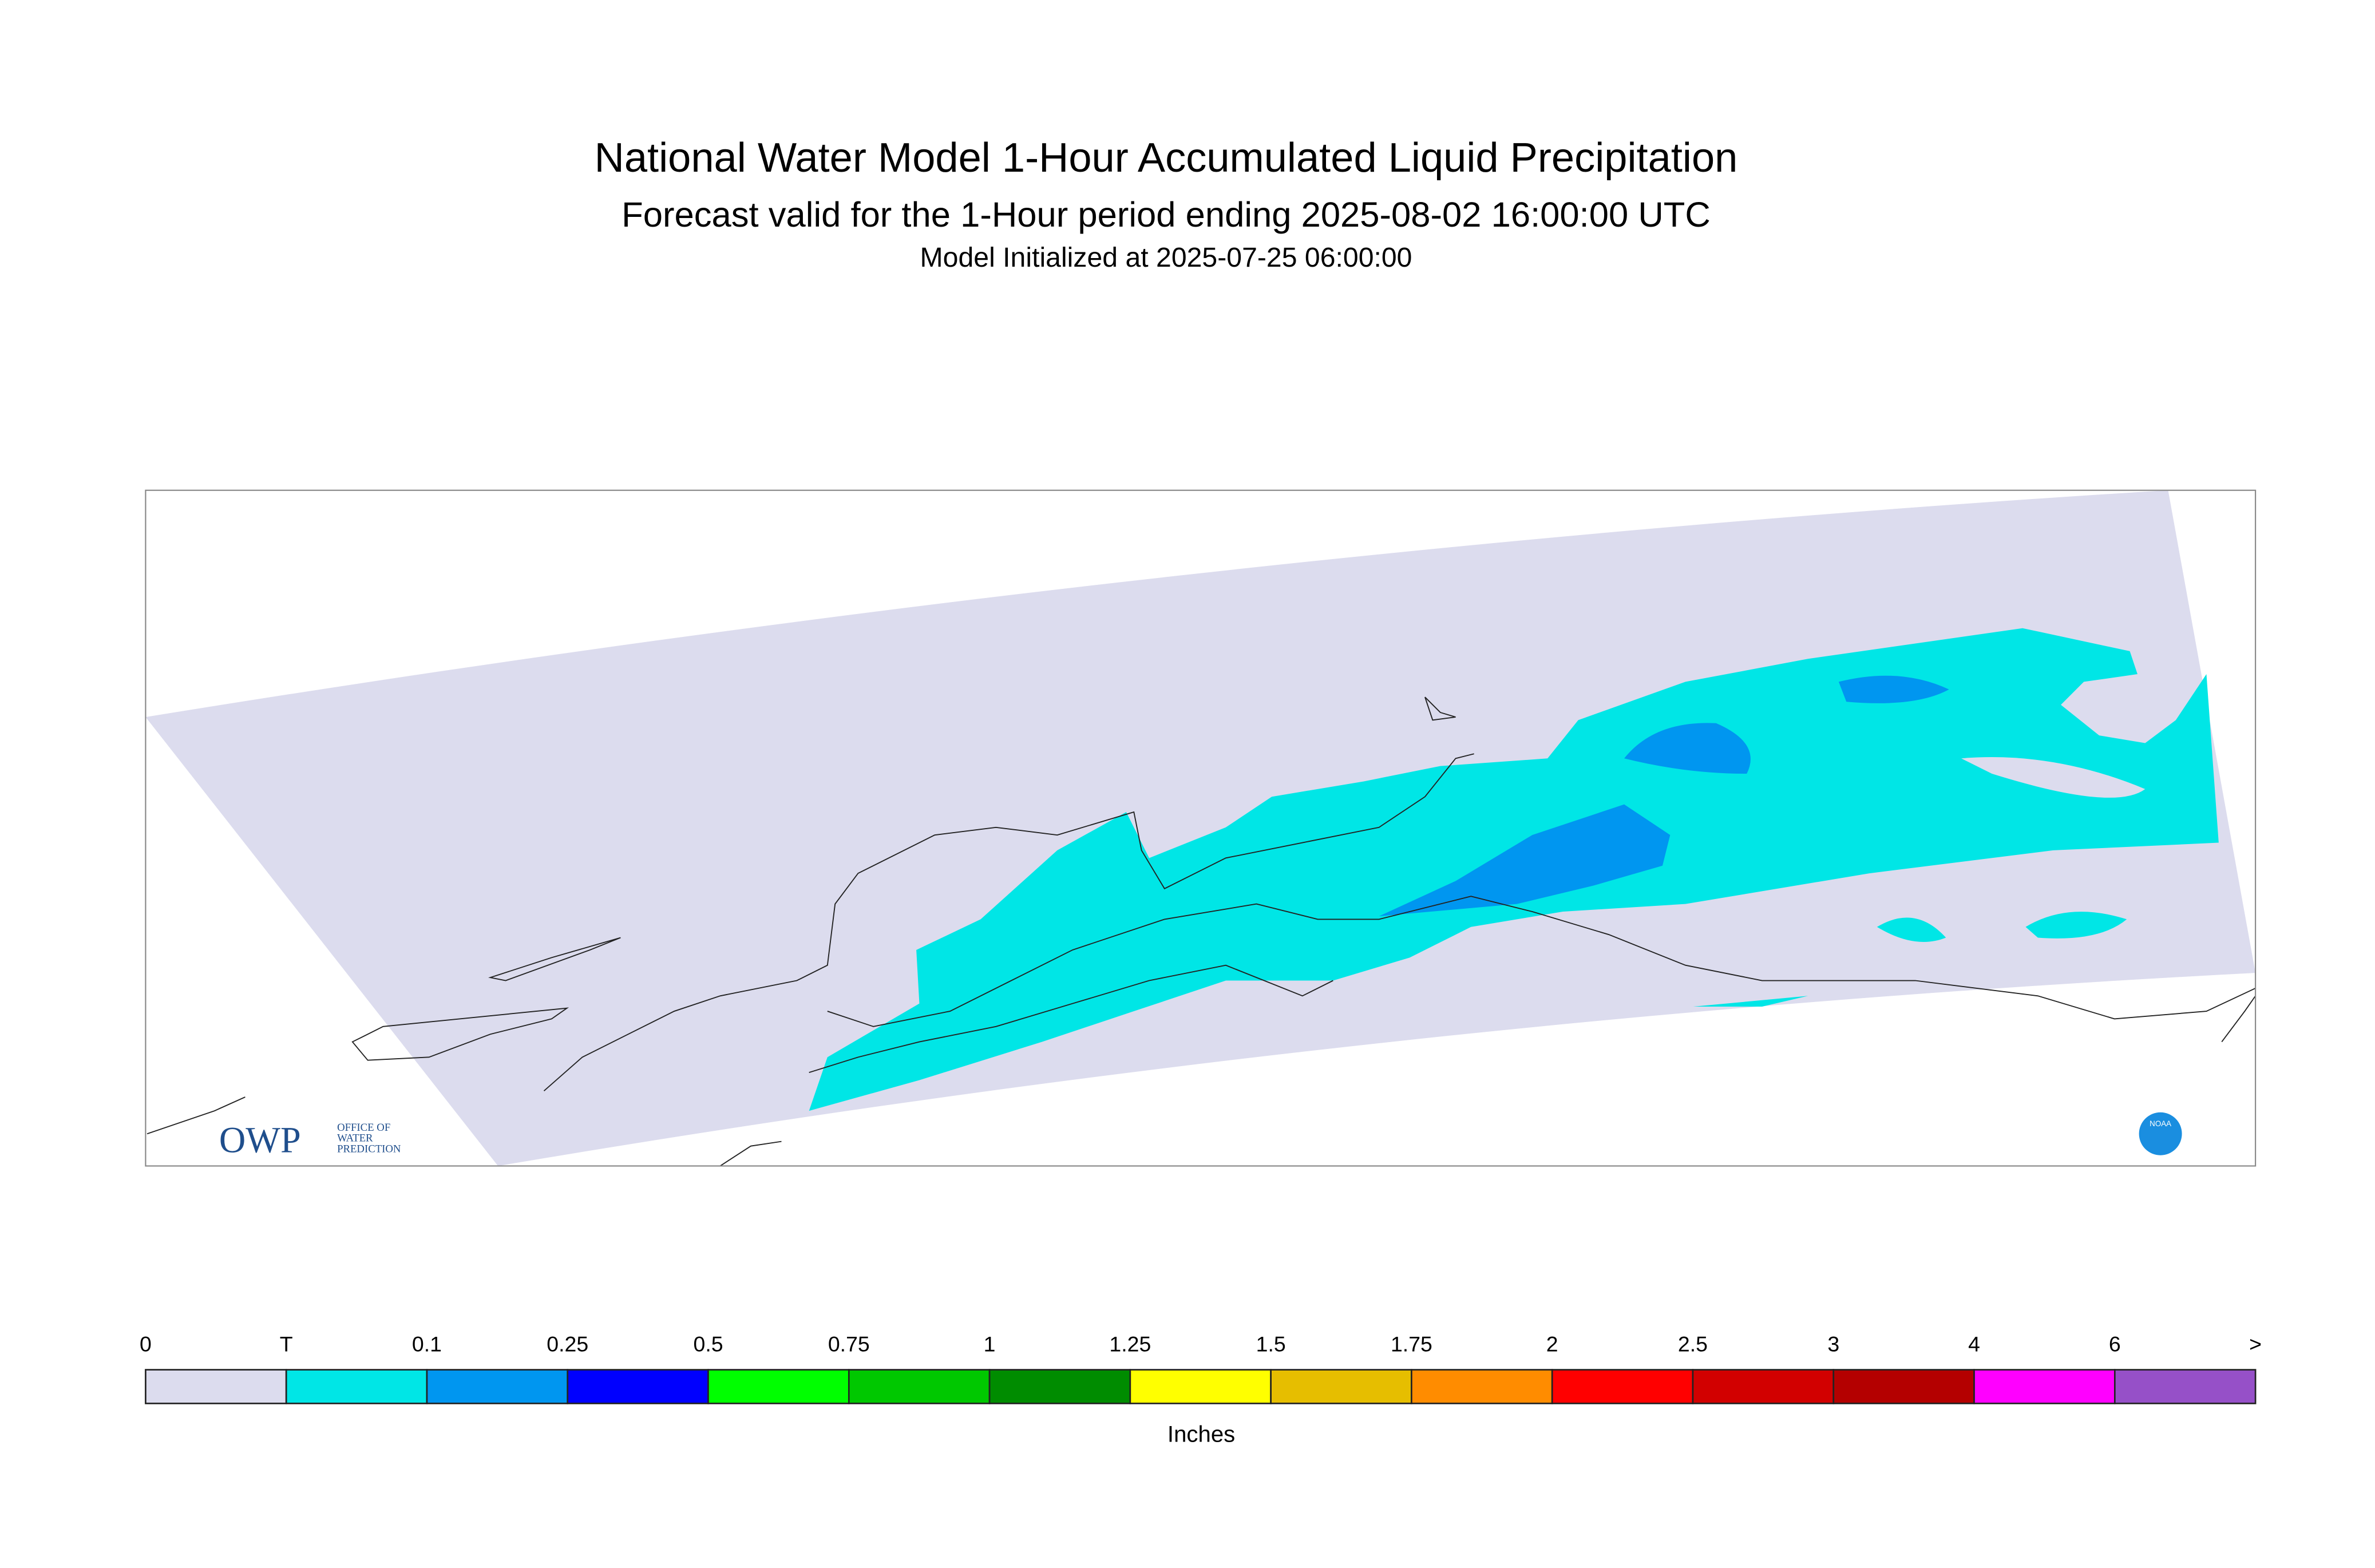  What do you see at coordinates (1974, 1344) in the screenshot?
I see `colorbar-label: 4` at bounding box center [1974, 1344].